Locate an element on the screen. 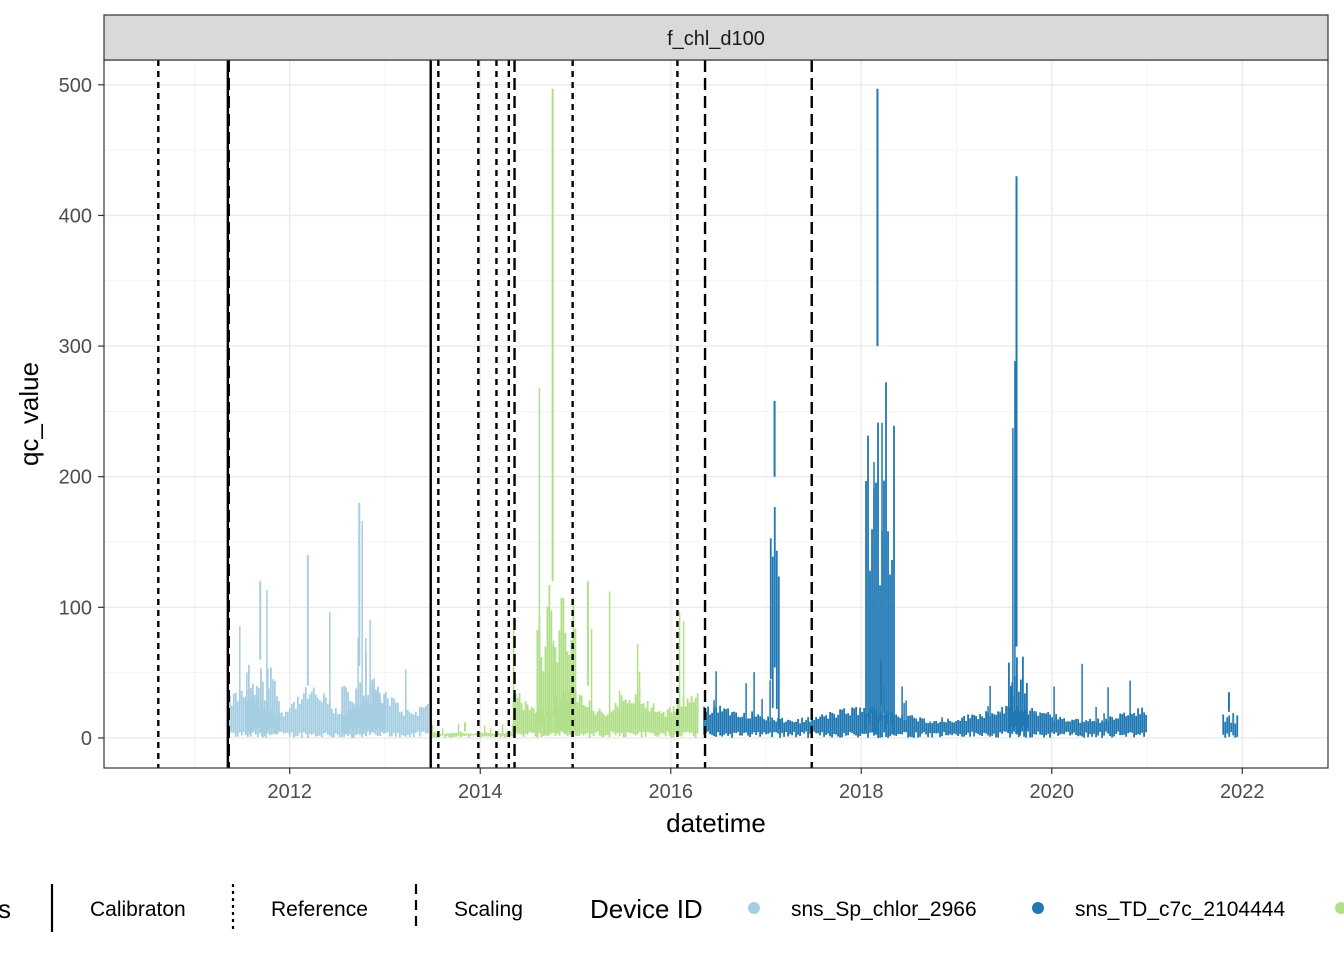 This screenshot has width=1344, height=960. facet-strip is located at coordinates (716, 37).